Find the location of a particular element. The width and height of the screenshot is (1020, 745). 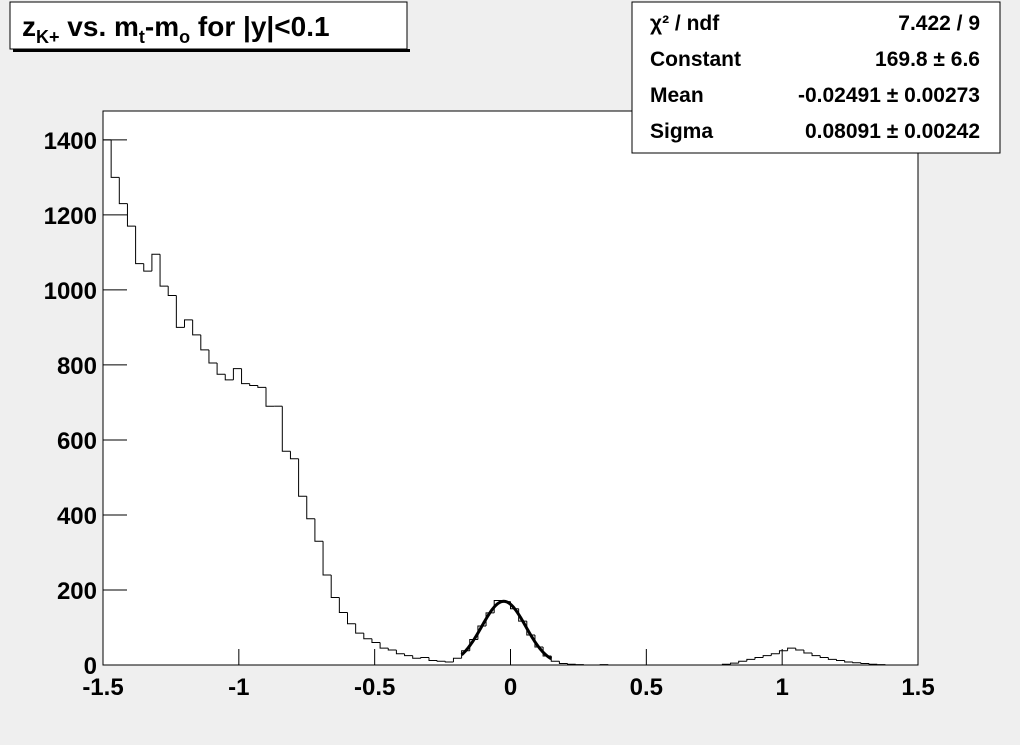

title-part: for |y|<0.1 is located at coordinates (259, 26).